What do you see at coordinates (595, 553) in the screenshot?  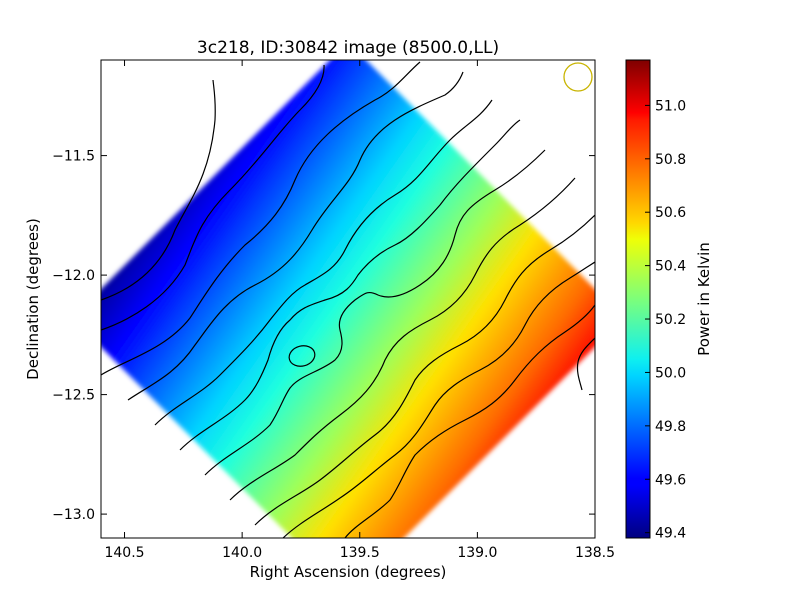 I see `x-tick-label: 138.5` at bounding box center [595, 553].